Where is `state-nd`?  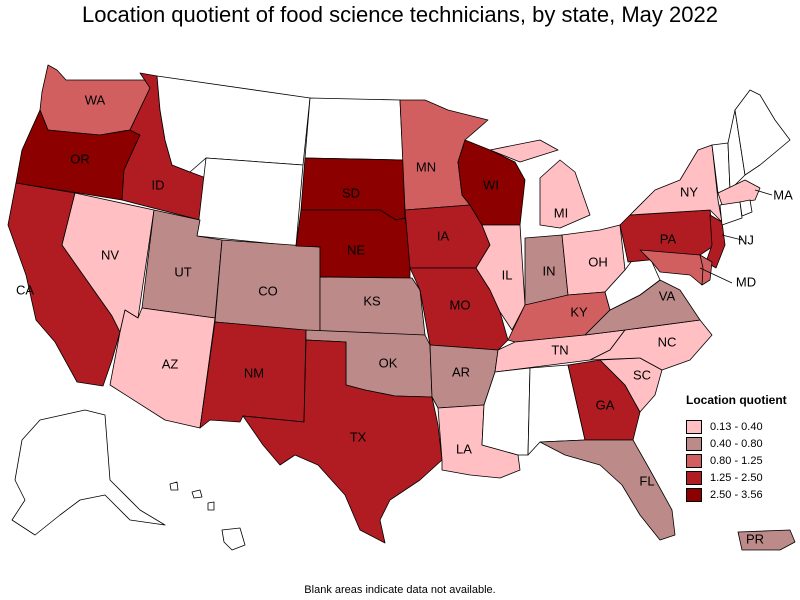
state-nd is located at coordinates (354, 129).